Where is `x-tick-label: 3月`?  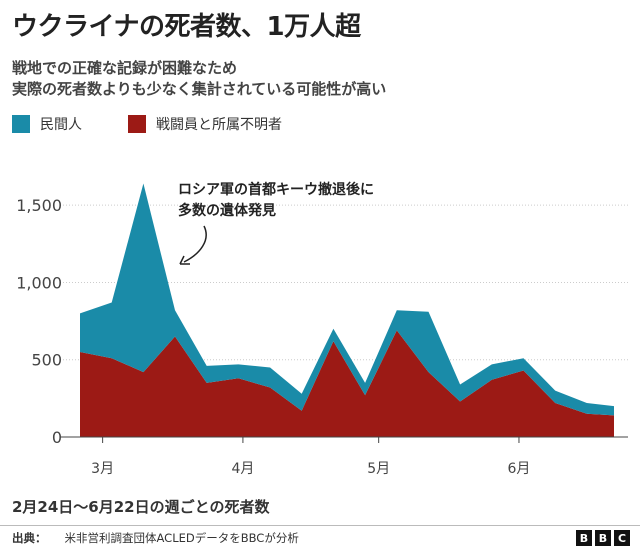 x-tick-label: 3月 is located at coordinates (102, 469).